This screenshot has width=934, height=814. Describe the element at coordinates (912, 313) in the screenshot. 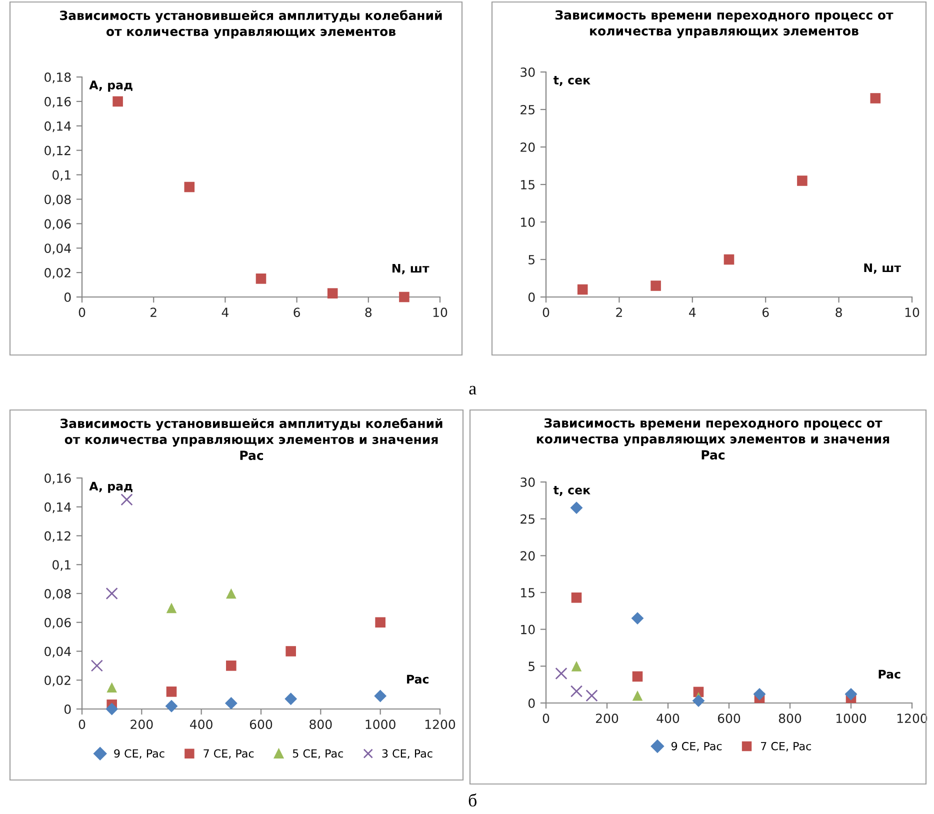

I see `x-tick-label: 10` at that location.